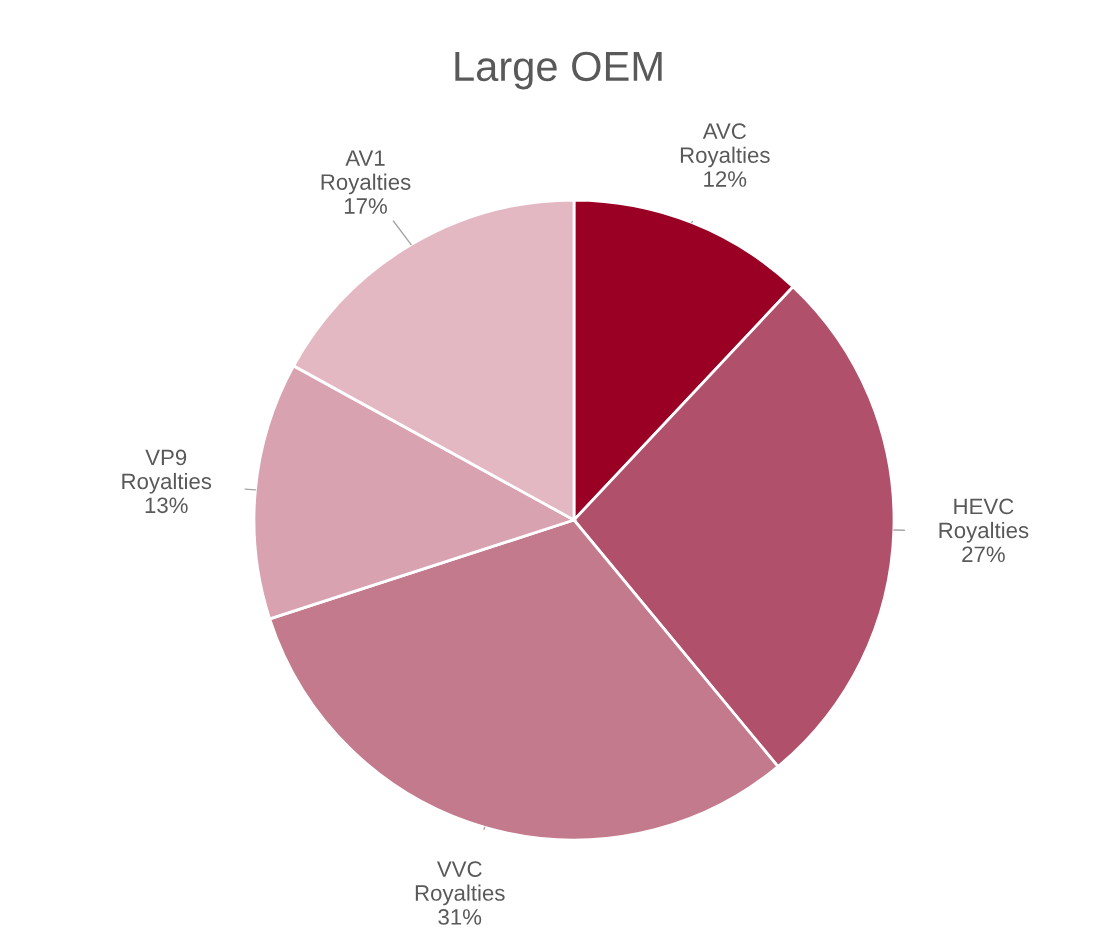 The image size is (1117, 934). What do you see at coordinates (366, 172) in the screenshot?
I see `slice-label: AV1 Royalties` at bounding box center [366, 172].